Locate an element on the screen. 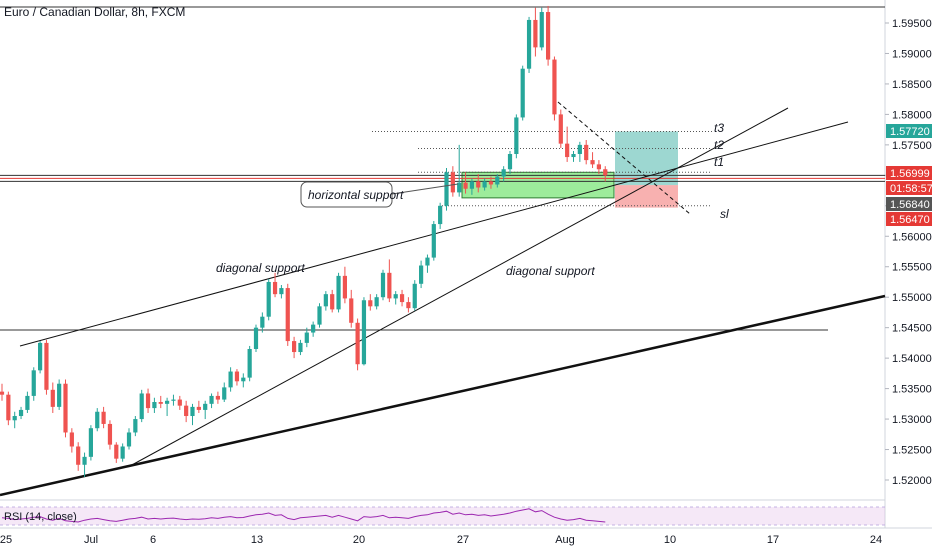 This screenshot has height=550, width=932. x-tick-label: 6 is located at coordinates (153, 540).